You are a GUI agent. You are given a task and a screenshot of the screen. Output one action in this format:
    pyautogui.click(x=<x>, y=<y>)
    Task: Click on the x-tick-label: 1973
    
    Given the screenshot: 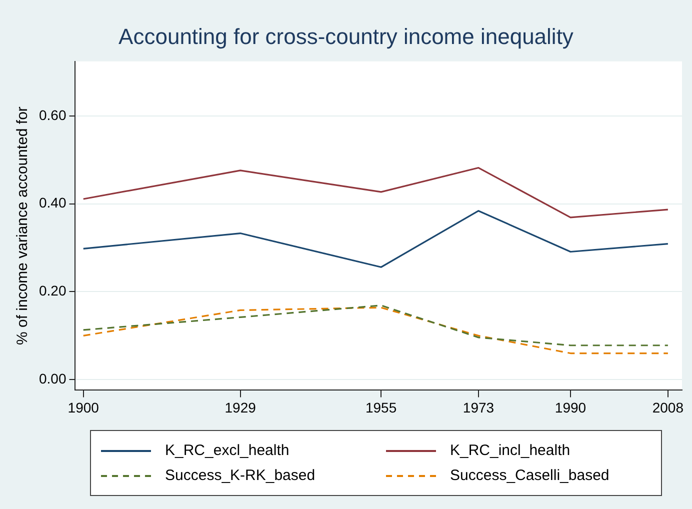 What is the action you would take?
    pyautogui.click(x=478, y=407)
    